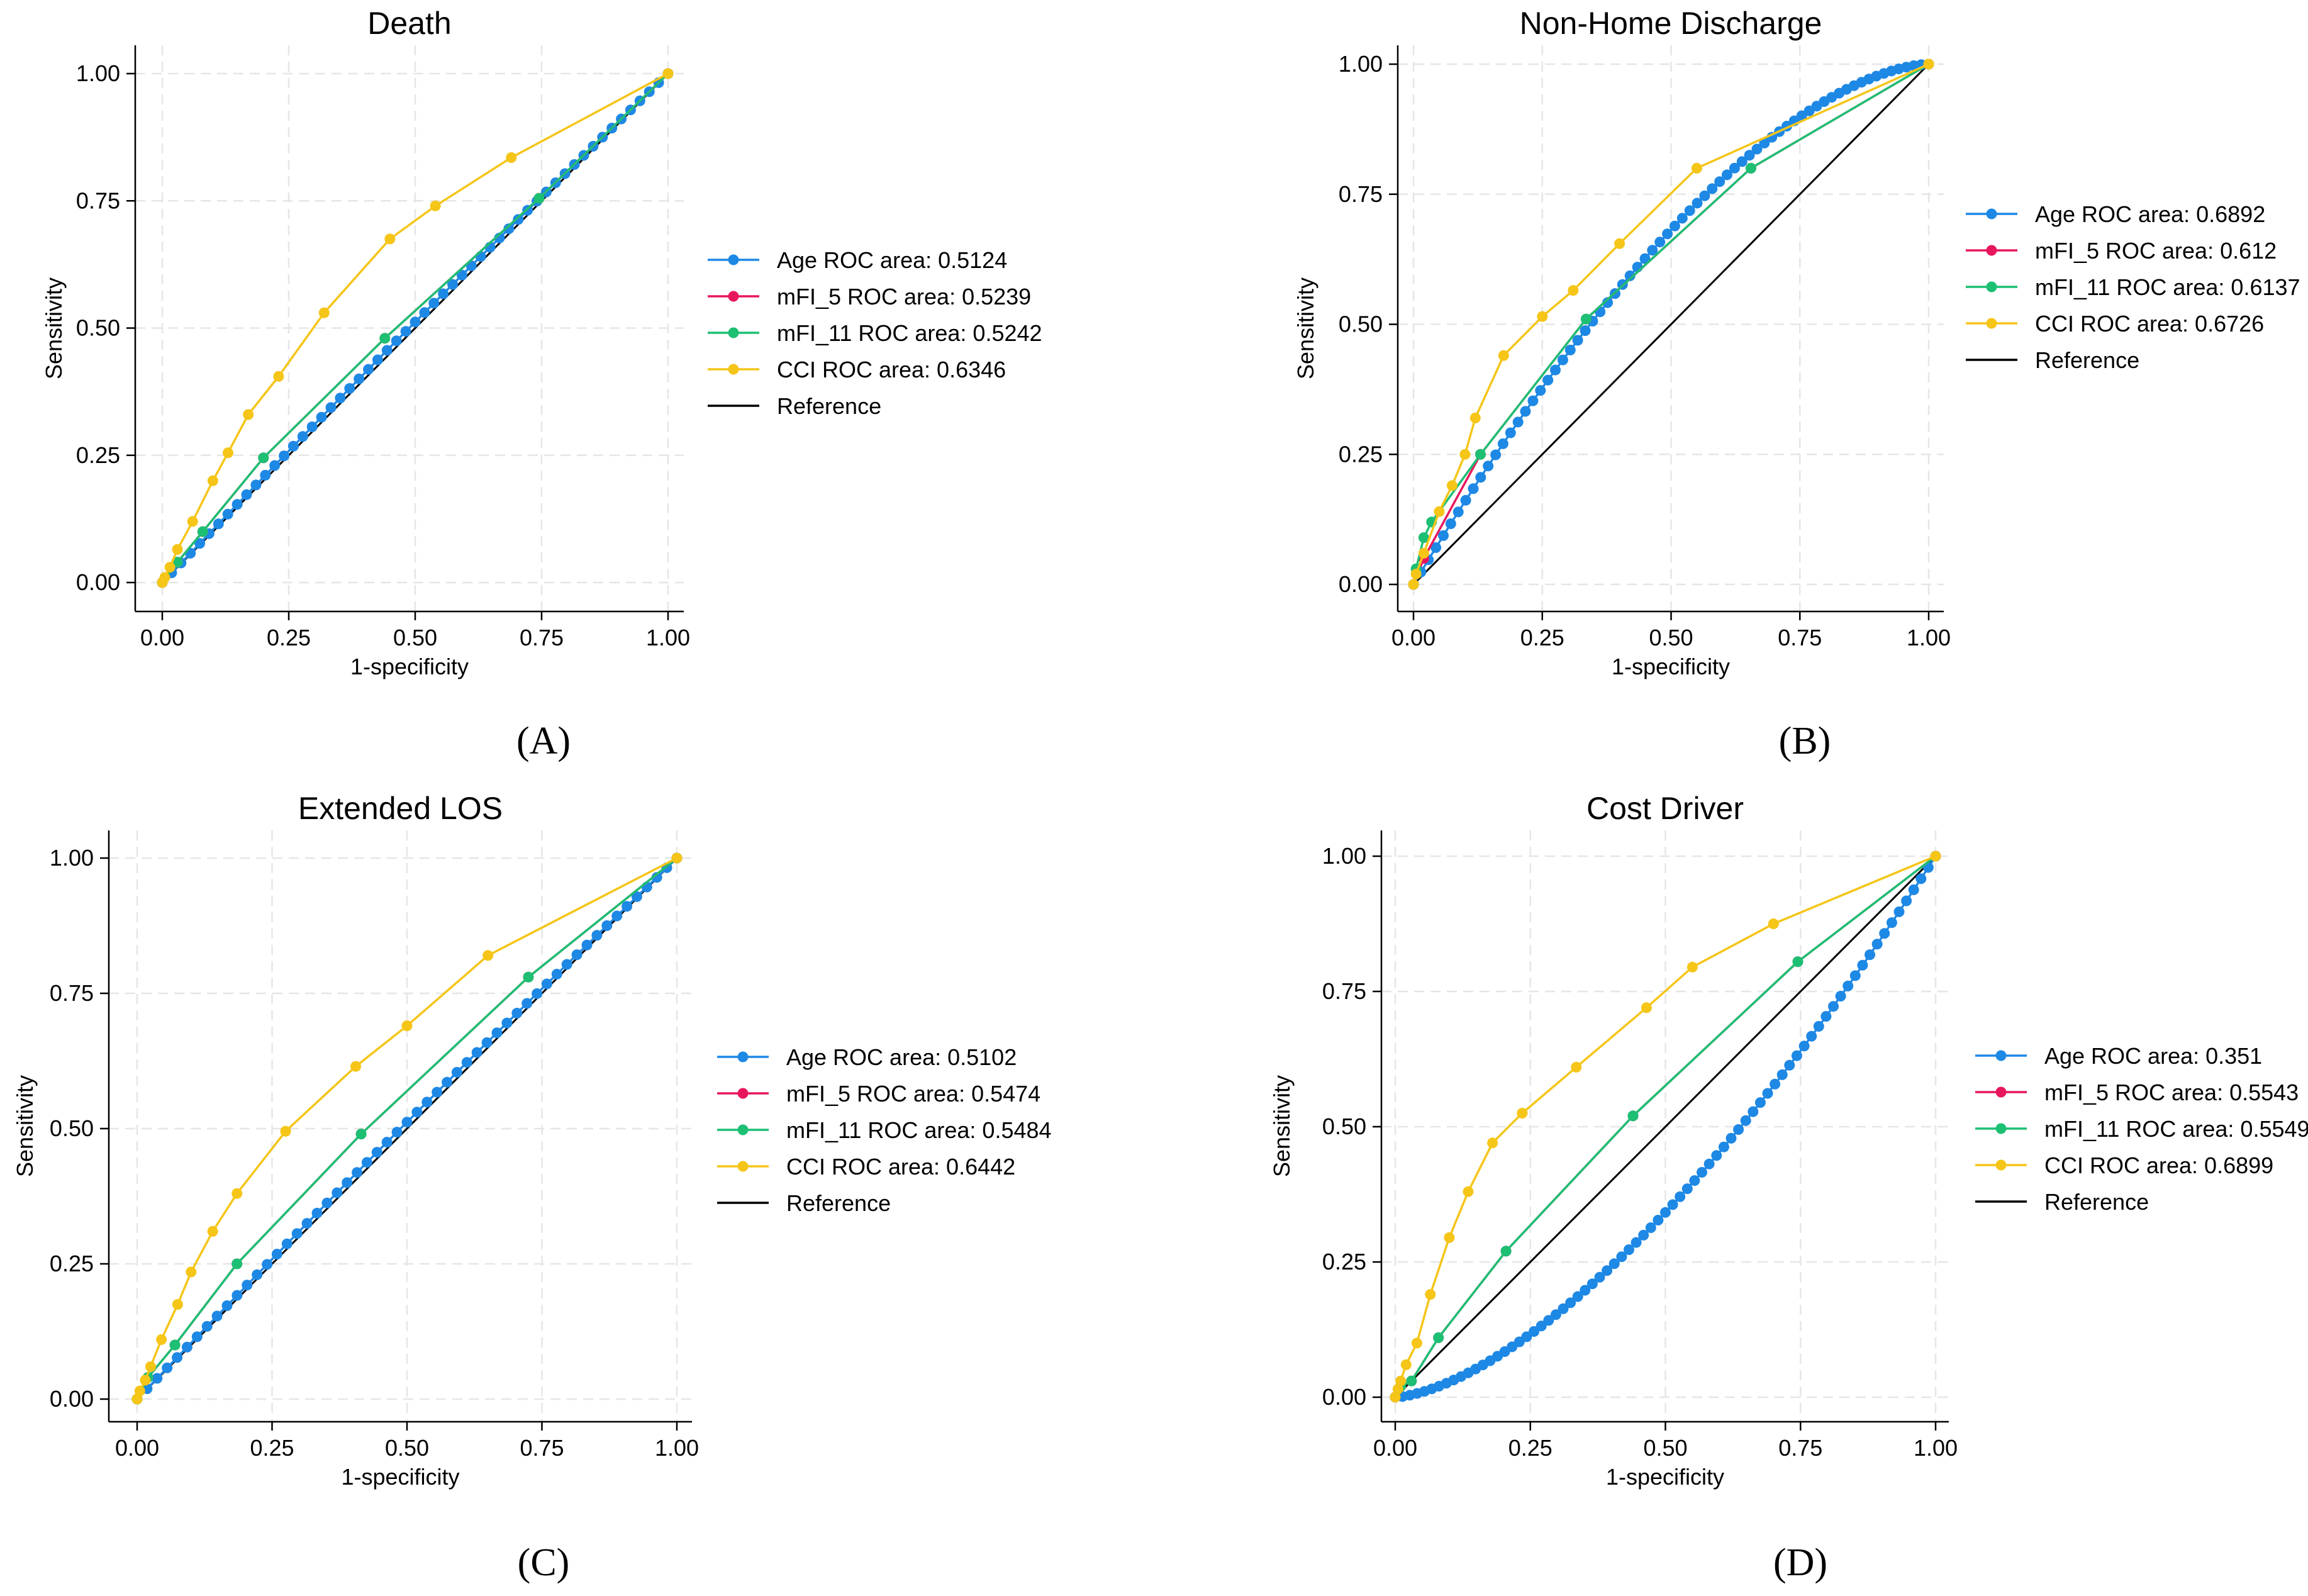 Image resolution: width=2308 pixels, height=1596 pixels. Describe the element at coordinates (1929, 637) in the screenshot. I see `x-tick-label: 1.00` at that location.